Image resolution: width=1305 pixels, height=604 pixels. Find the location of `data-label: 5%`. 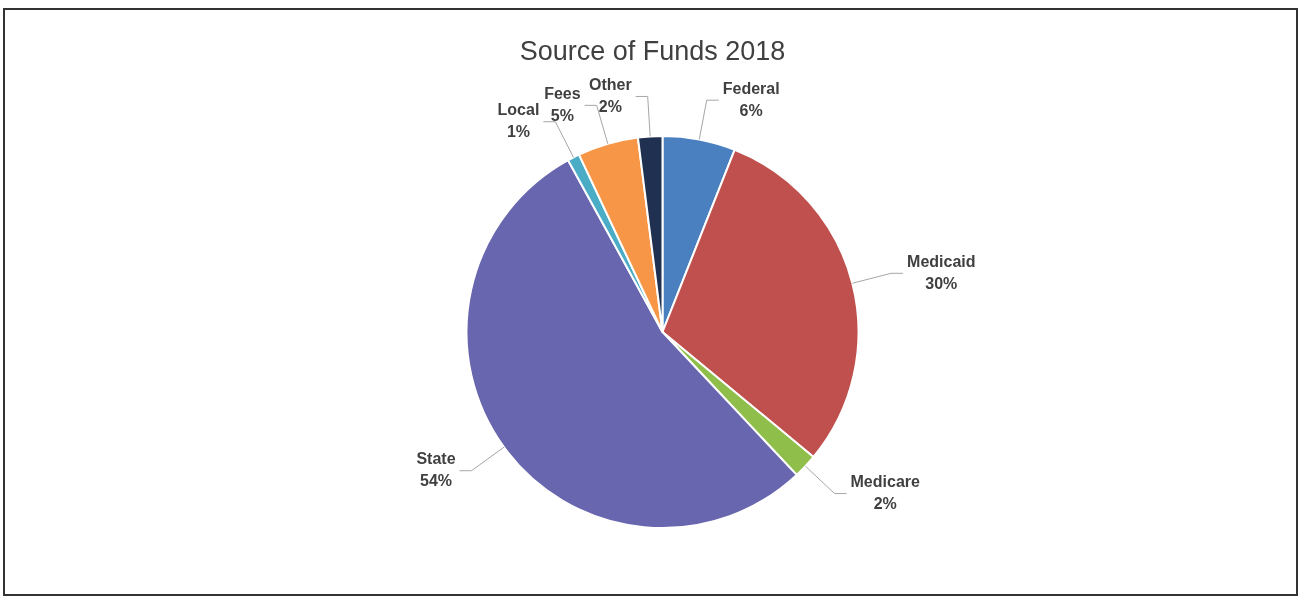

data-label: 5% is located at coordinates (562, 115).